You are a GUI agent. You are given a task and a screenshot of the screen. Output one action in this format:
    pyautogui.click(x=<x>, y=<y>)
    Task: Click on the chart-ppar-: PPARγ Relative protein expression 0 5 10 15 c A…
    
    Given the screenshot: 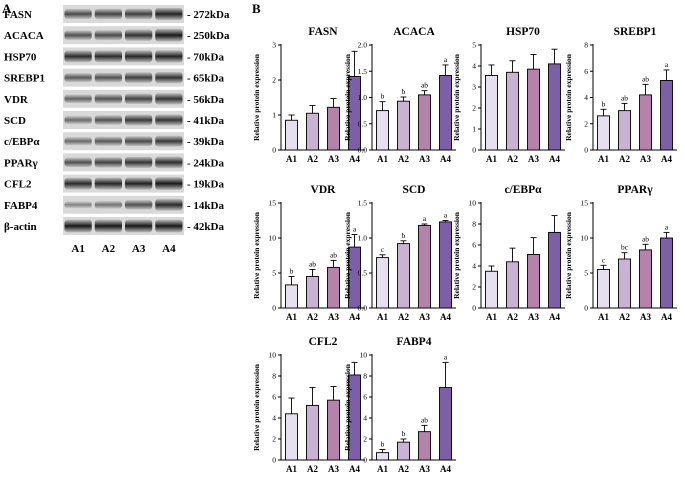 What is the action you would take?
    pyautogui.click(x=620, y=253)
    